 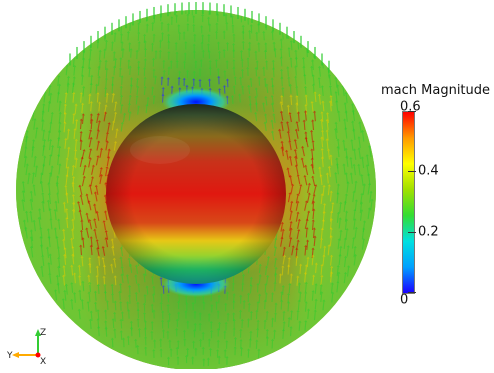 I want to click on orientation-axes-triad: Z Y X, so click(x=26, y=347).